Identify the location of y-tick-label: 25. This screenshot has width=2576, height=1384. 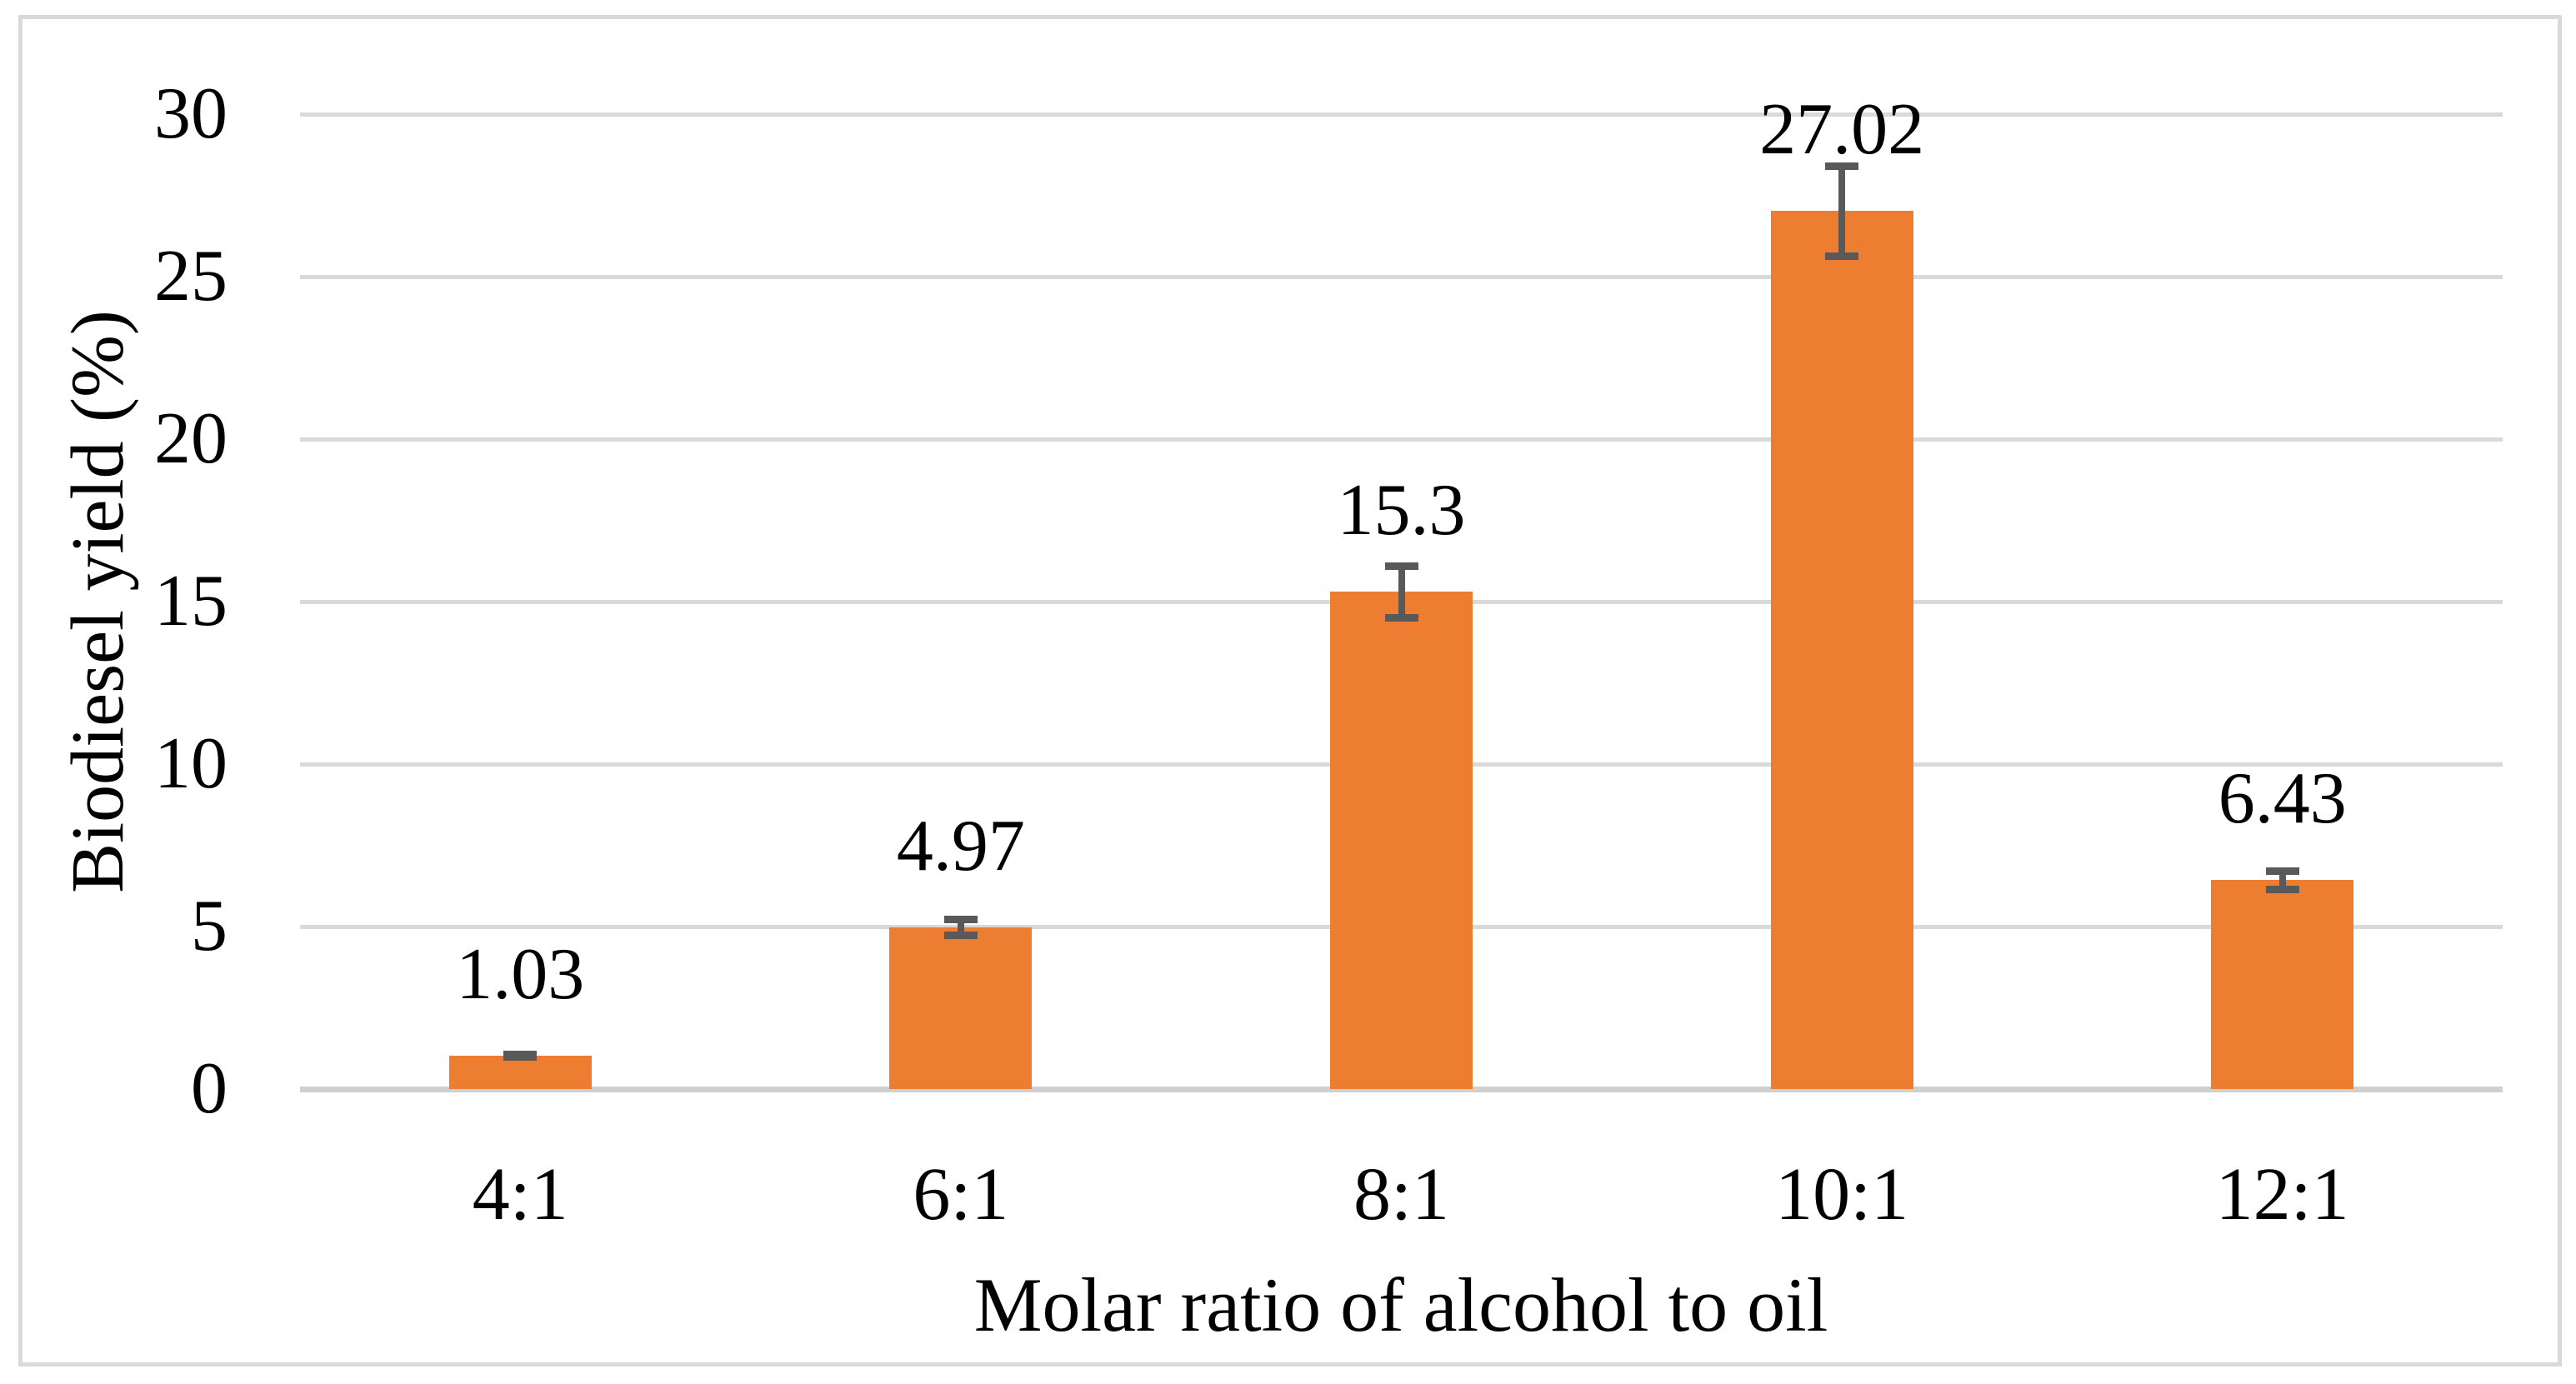
(191, 276).